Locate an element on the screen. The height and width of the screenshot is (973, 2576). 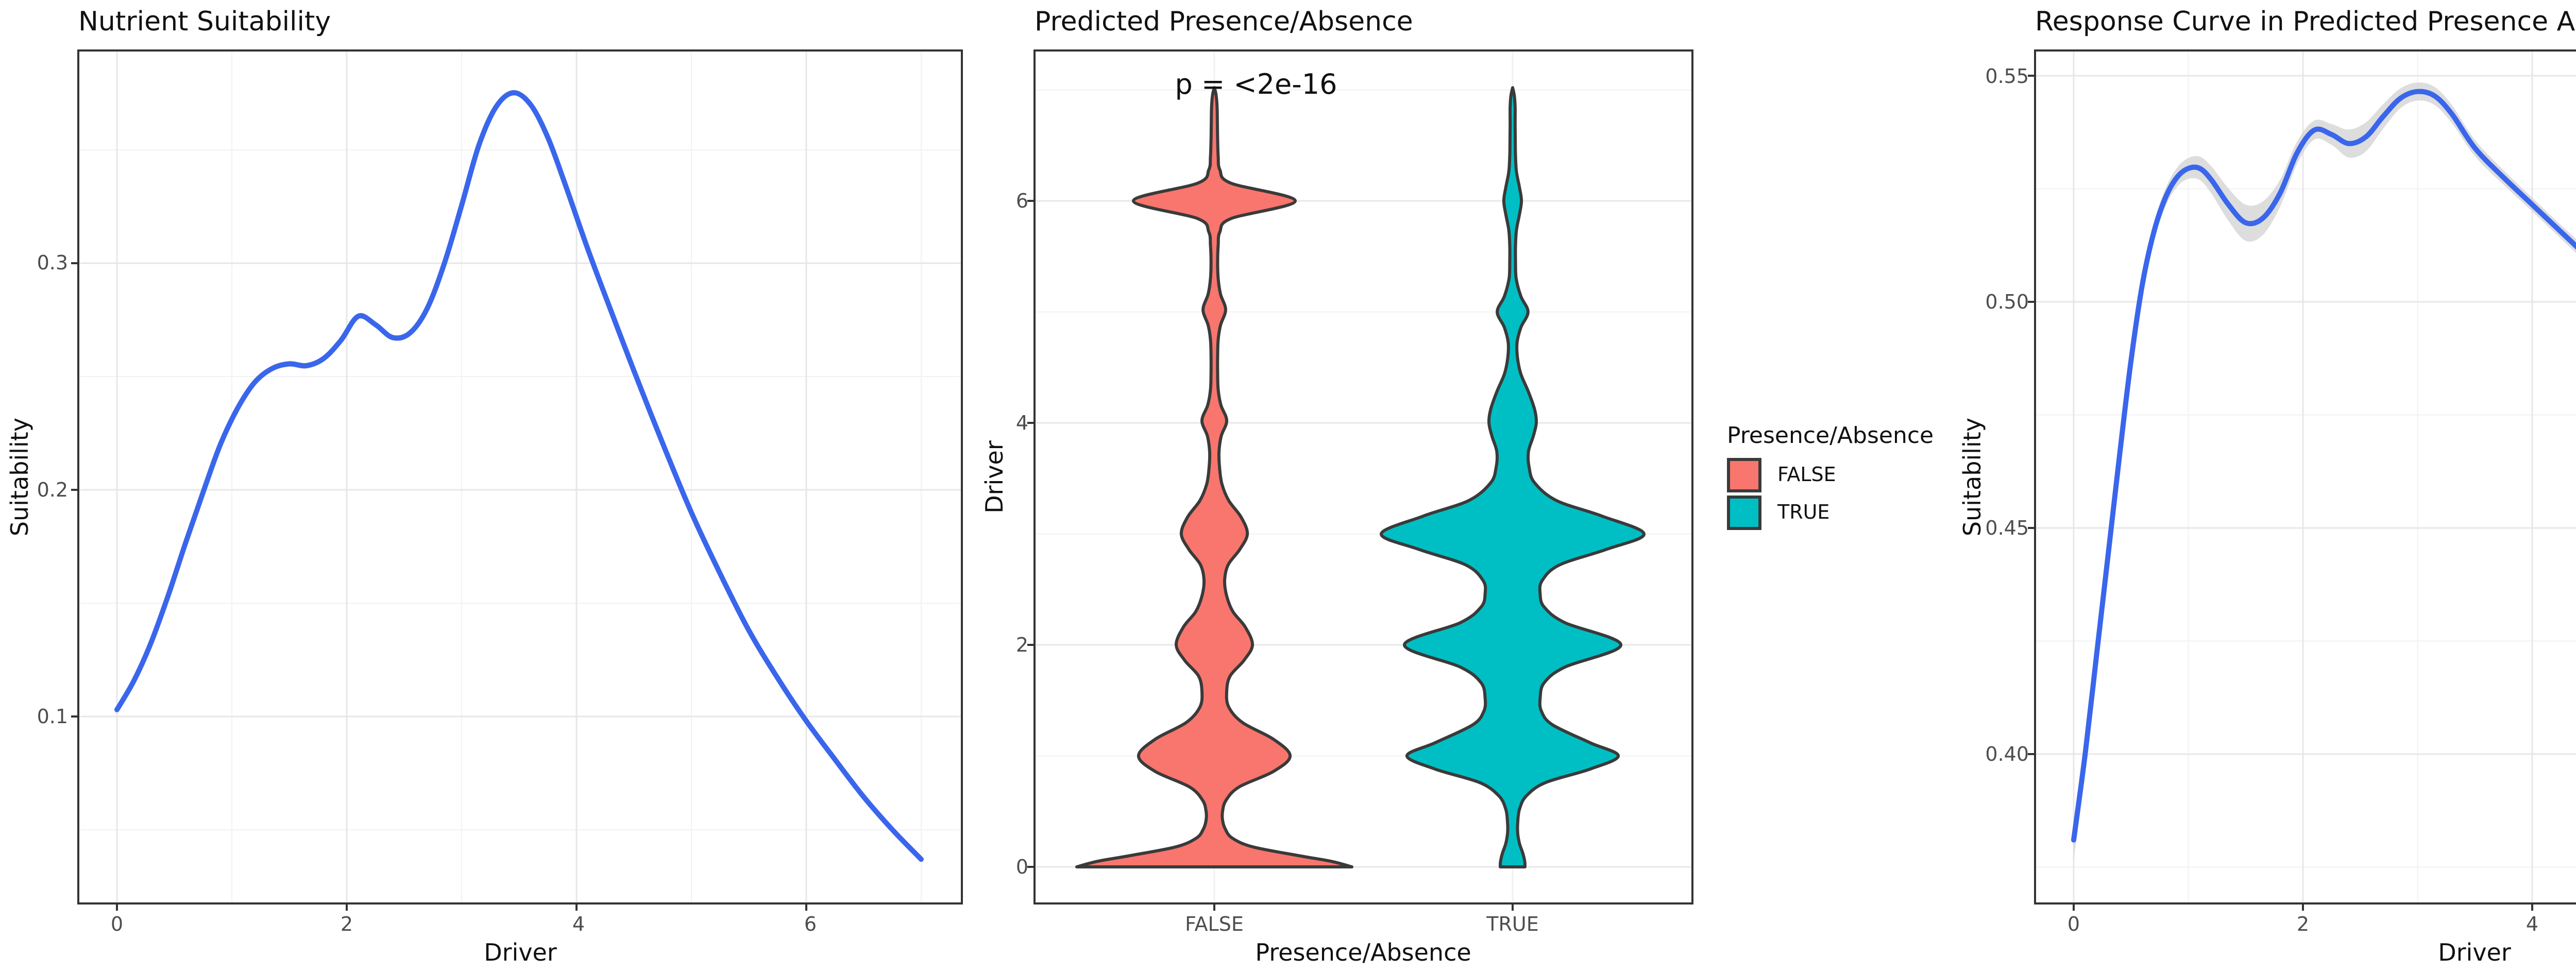
middle-ytick-6: 6 is located at coordinates (1022, 201).